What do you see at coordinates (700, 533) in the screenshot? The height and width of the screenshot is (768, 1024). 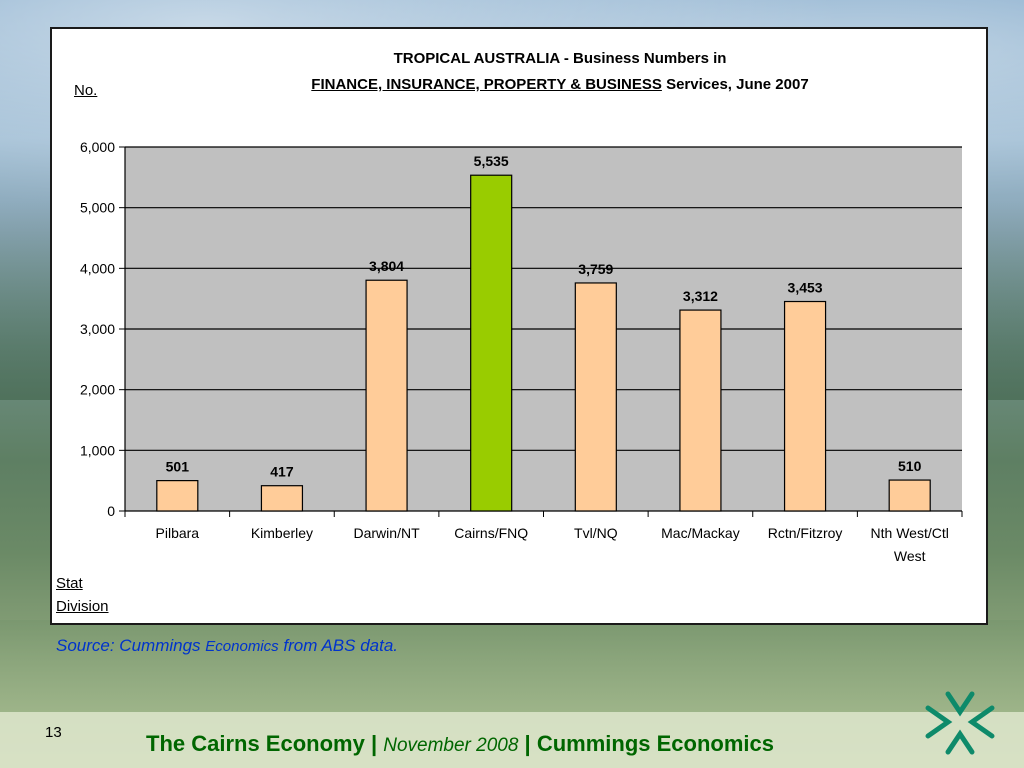 I see `x-tick-label: Mac/Mackay` at bounding box center [700, 533].